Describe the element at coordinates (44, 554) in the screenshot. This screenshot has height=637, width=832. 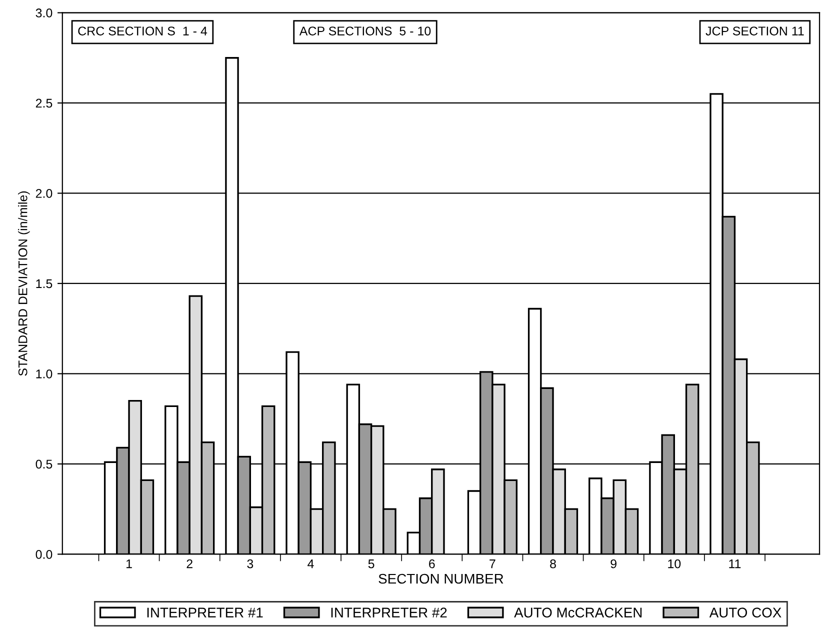
I see `y-tick-label: 0.0` at that location.